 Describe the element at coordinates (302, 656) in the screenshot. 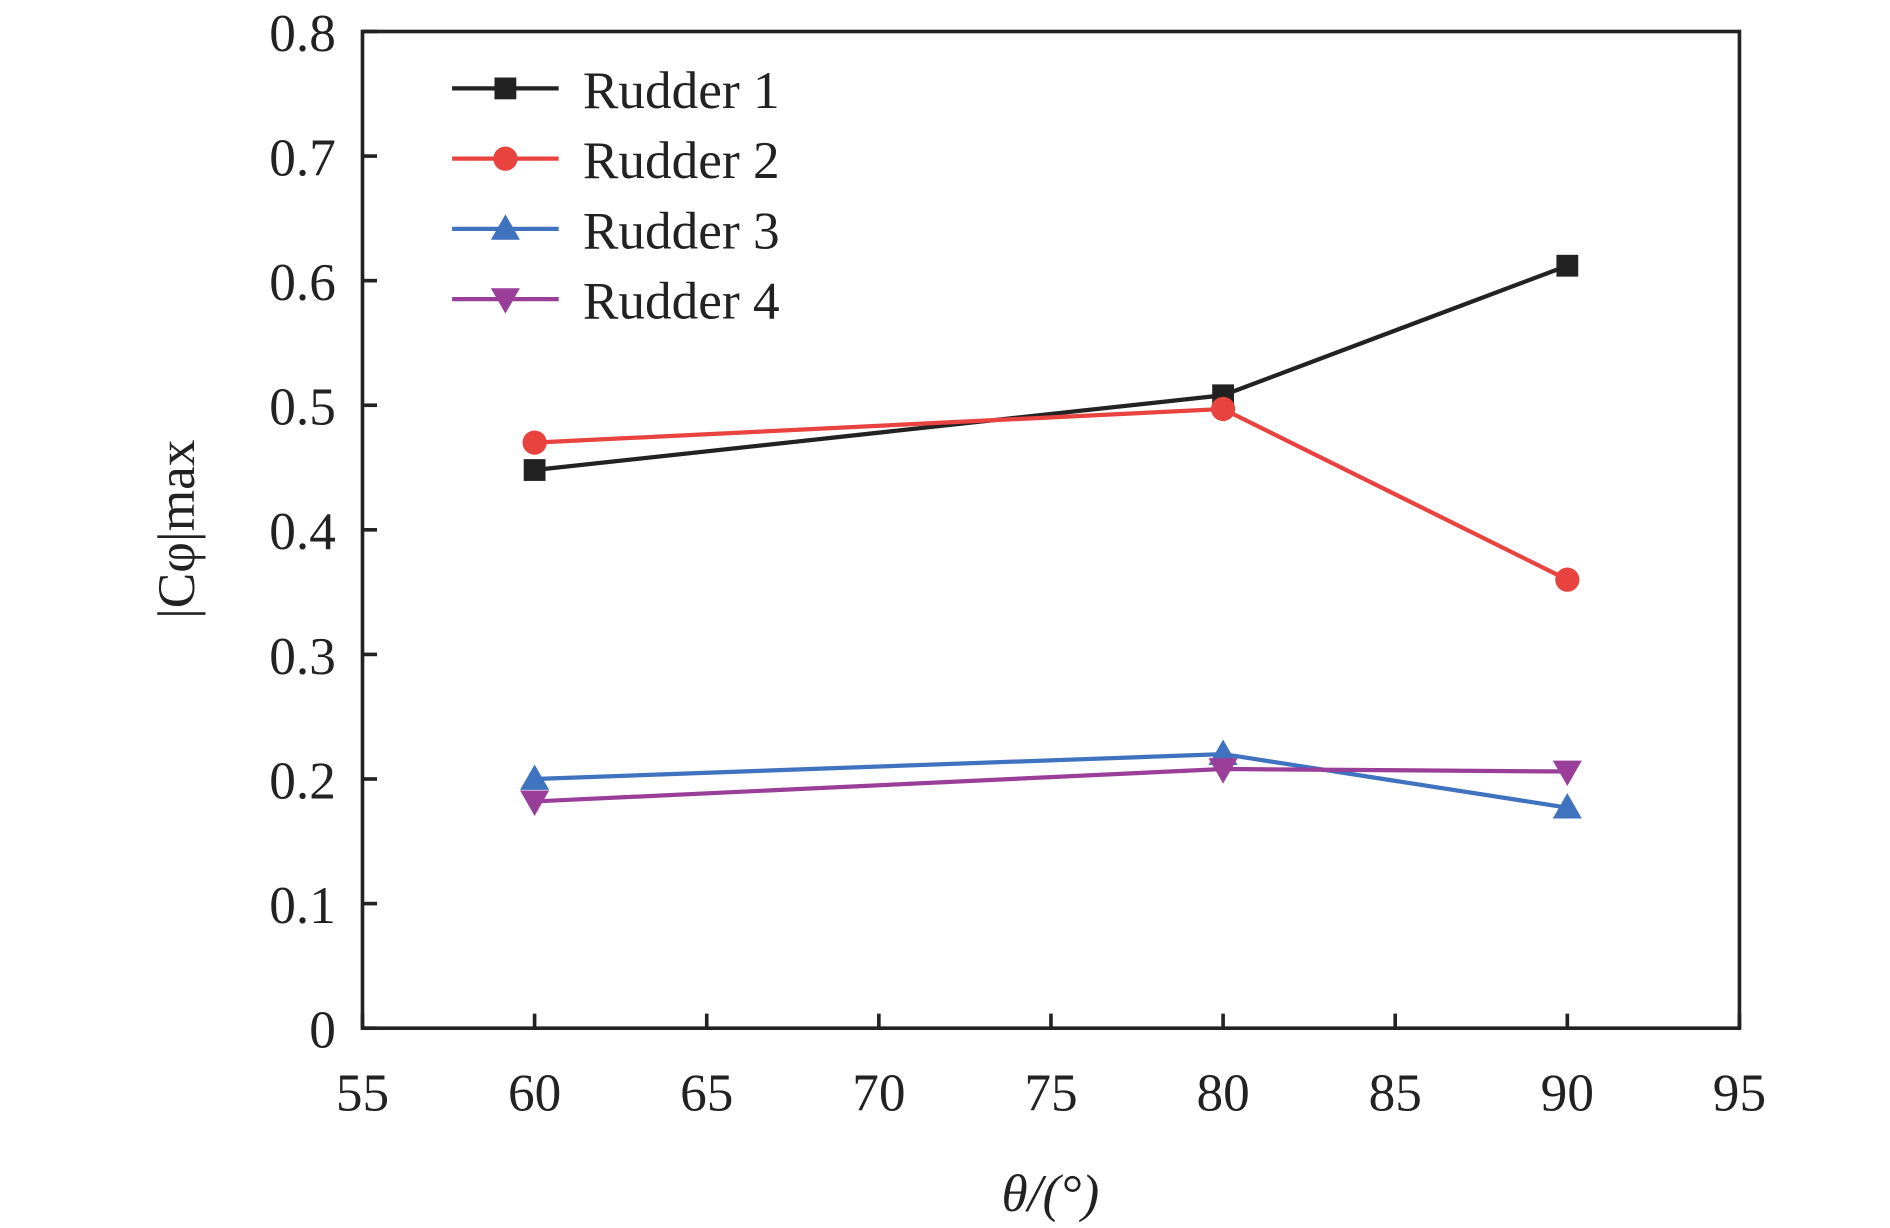

I see `y-tick-label: 0.3` at that location.